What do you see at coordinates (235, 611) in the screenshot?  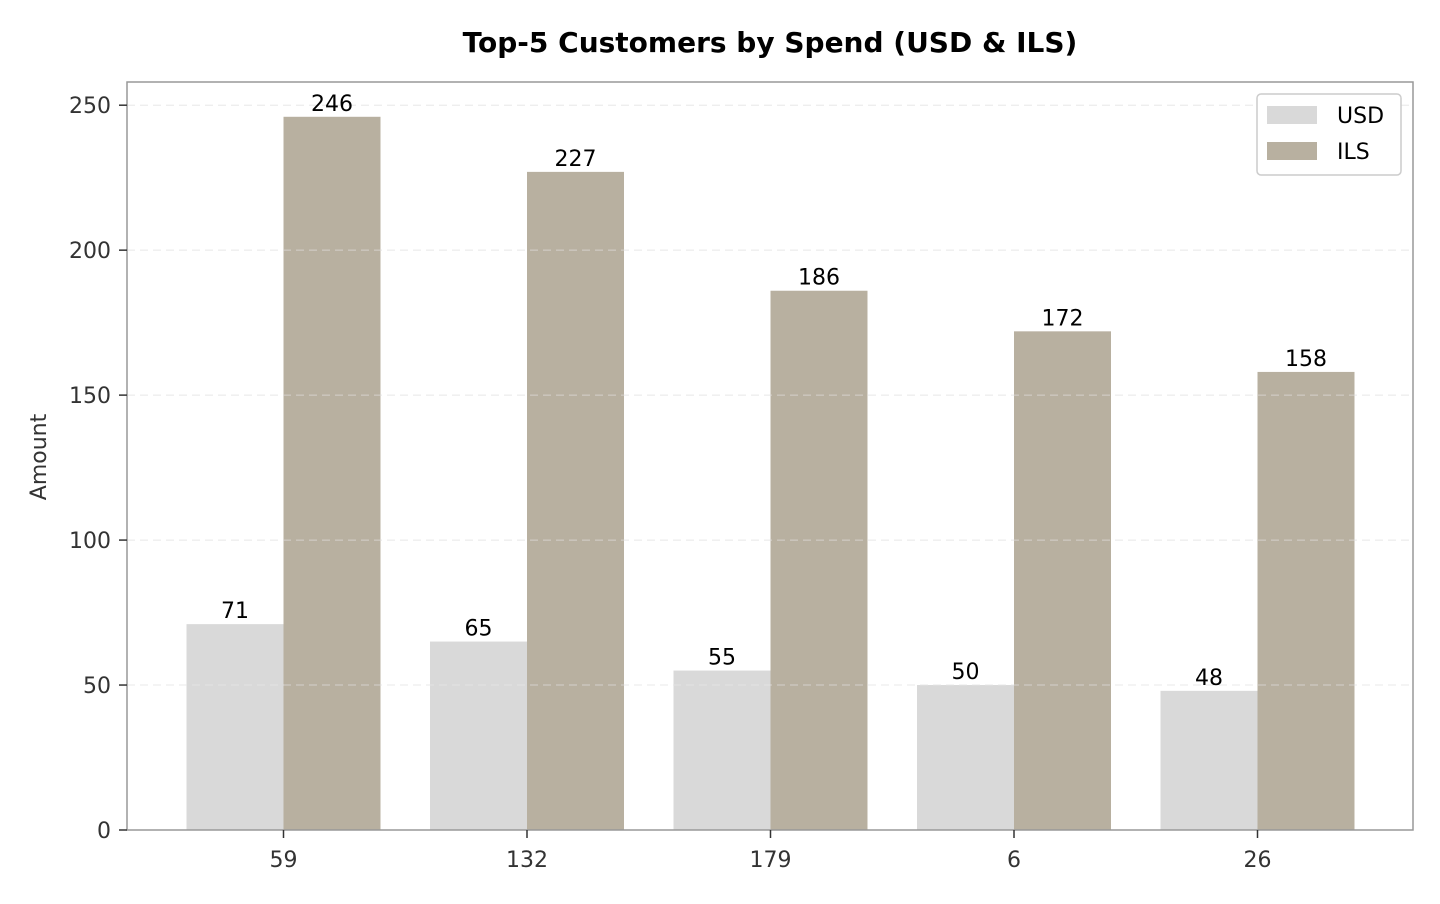 I see `value-label-usd-59: 71` at bounding box center [235, 611].